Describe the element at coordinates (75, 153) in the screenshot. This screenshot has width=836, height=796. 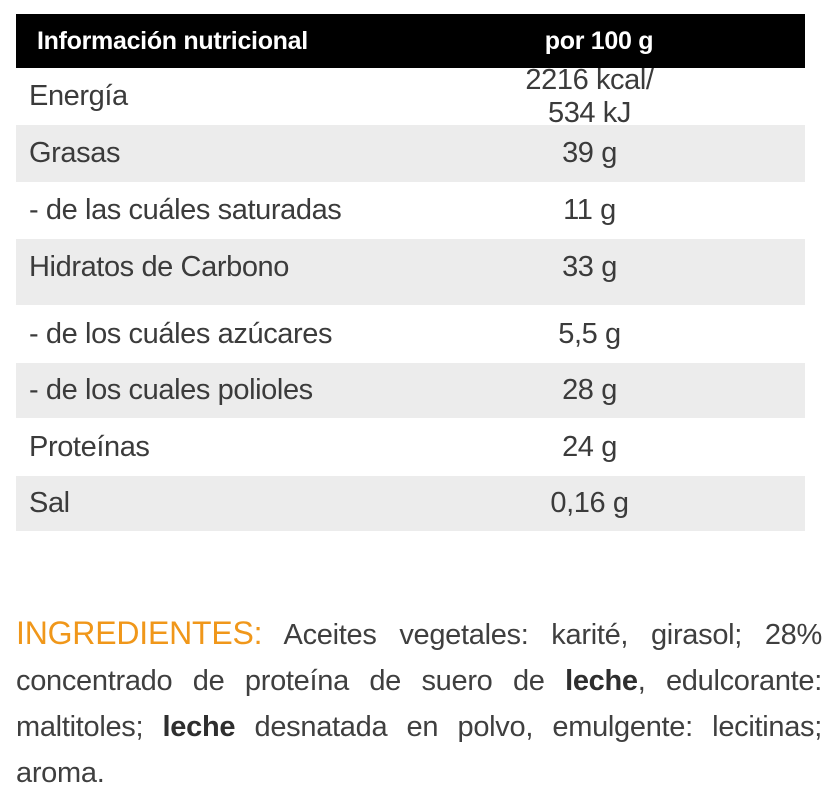
I see `row-name: Grasas` at that location.